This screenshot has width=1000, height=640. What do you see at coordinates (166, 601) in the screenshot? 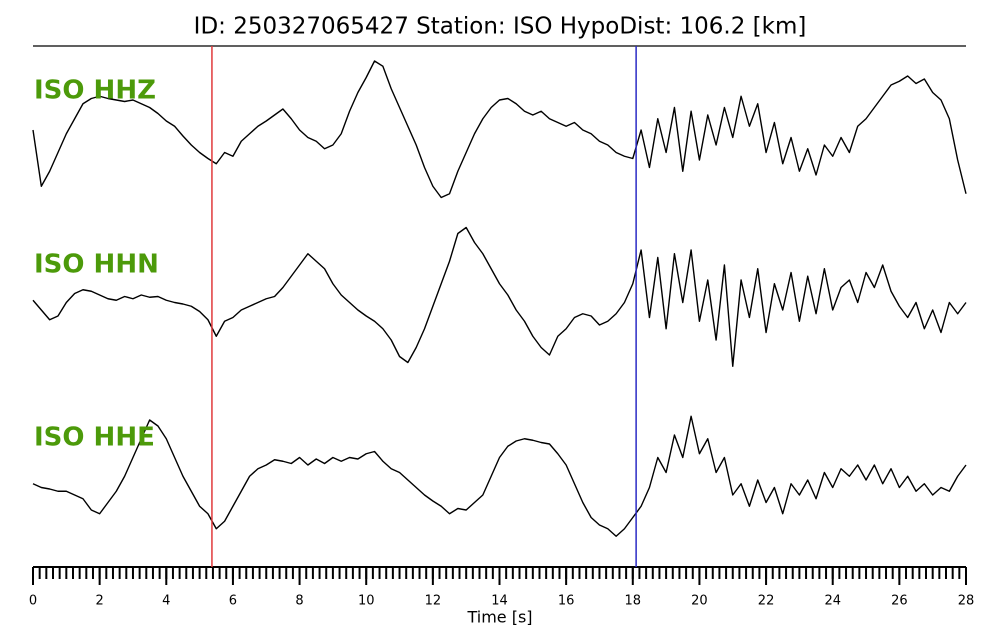
I see `x-tick-label: 4` at bounding box center [166, 601].